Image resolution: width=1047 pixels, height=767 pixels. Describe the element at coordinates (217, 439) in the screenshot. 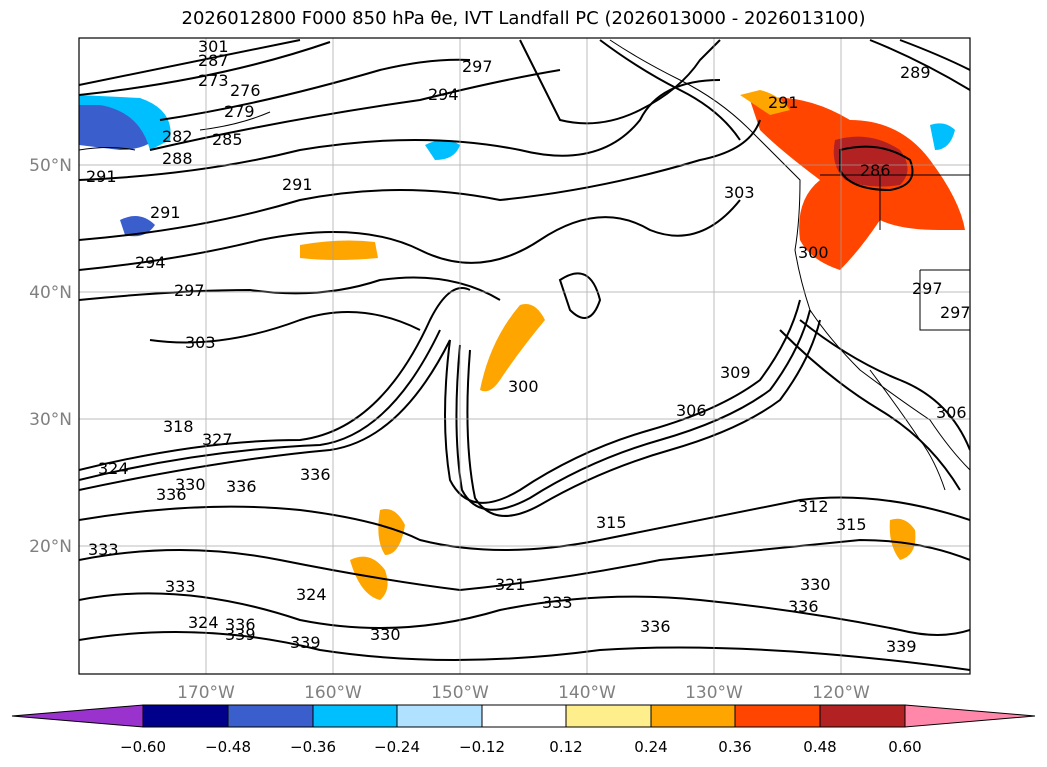

I see `contour-label: 327` at that location.